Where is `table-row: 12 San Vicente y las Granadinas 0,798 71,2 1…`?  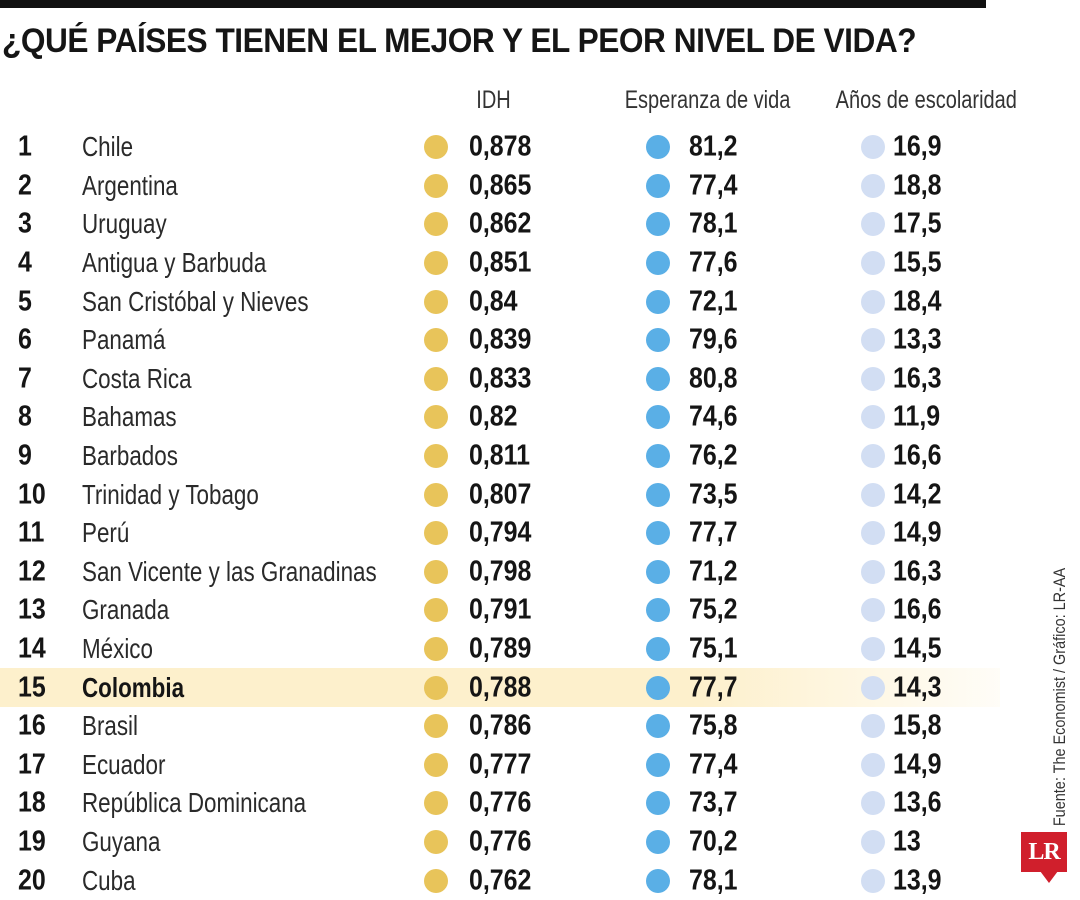
table-row: 12 San Vicente y las Granadinas 0,798 71,2 1… is located at coordinates (500, 572).